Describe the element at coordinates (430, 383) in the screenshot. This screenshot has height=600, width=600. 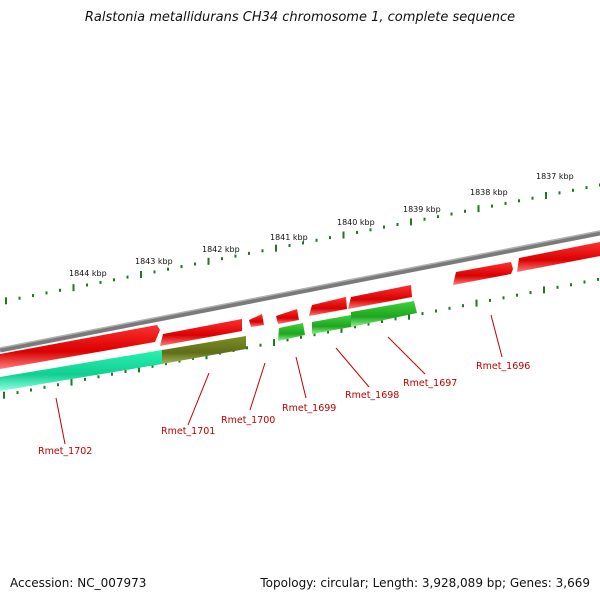
I see `gene-label-1697: Rmet_1697` at that location.